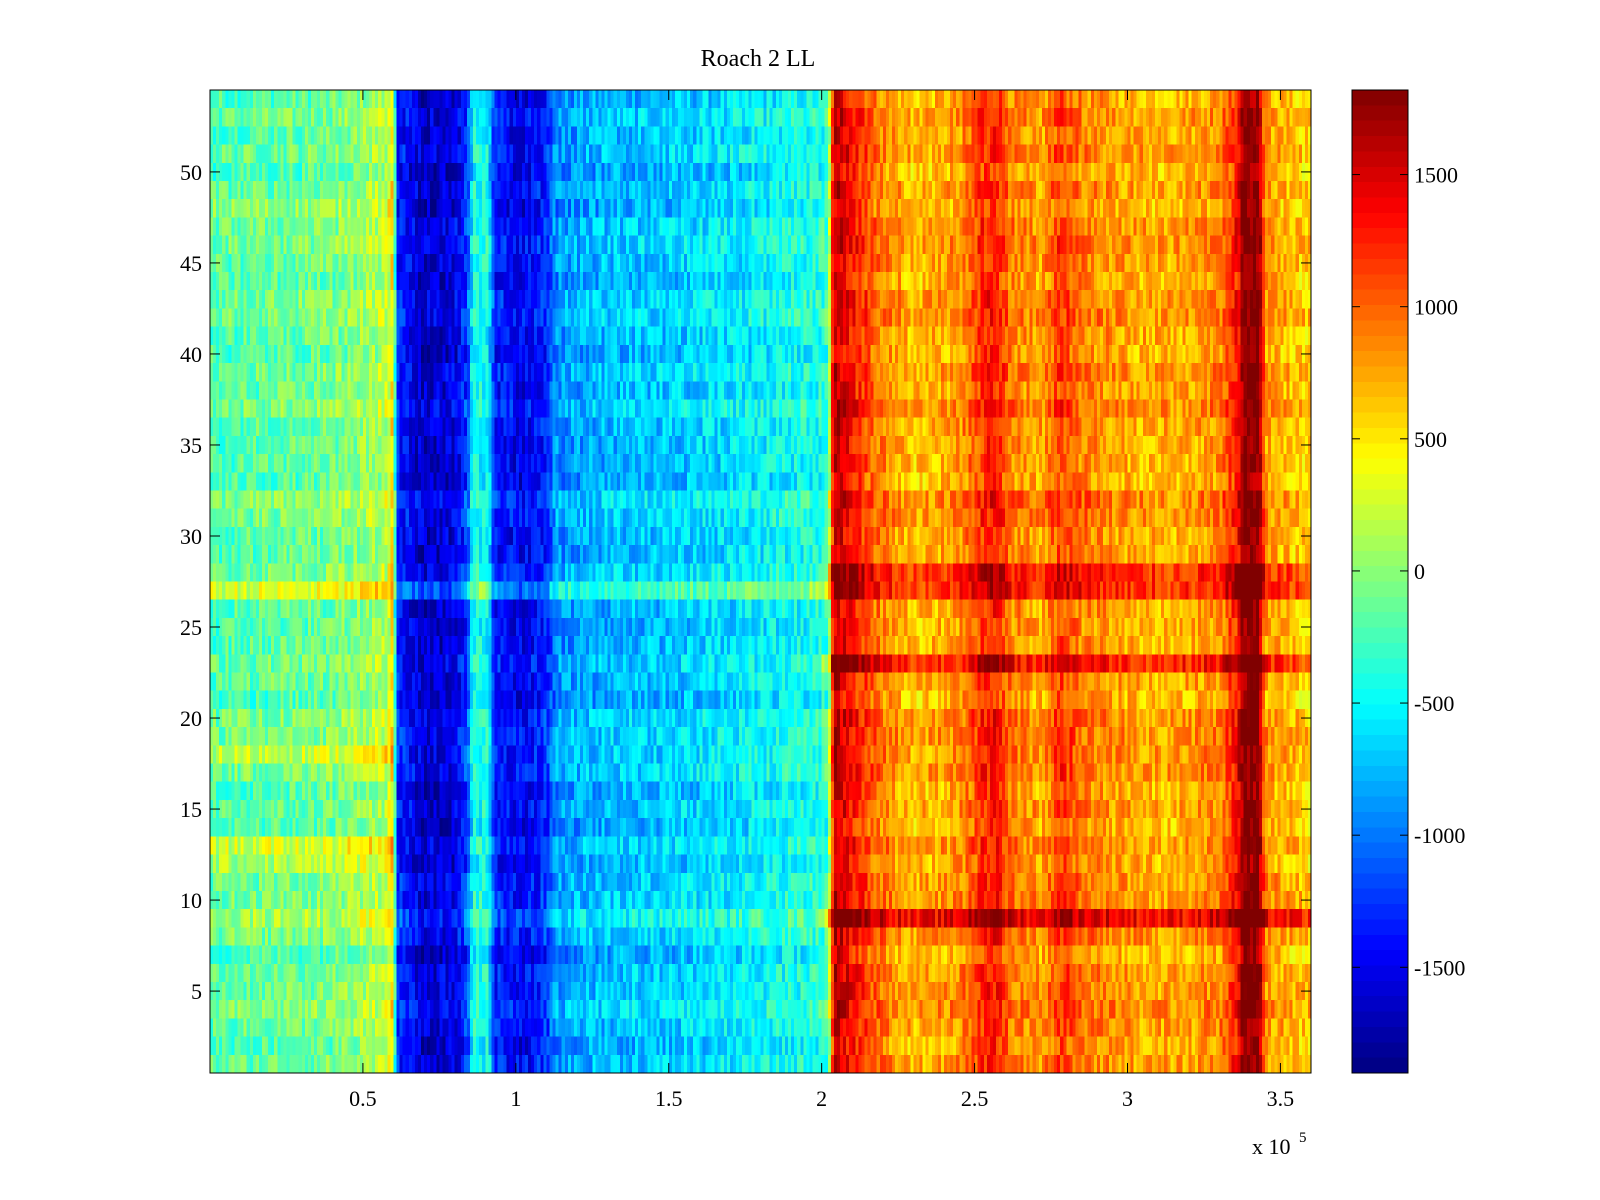 This screenshot has width=1600, height=1200. I want to click on y-tick-label: 25, so click(191, 627).